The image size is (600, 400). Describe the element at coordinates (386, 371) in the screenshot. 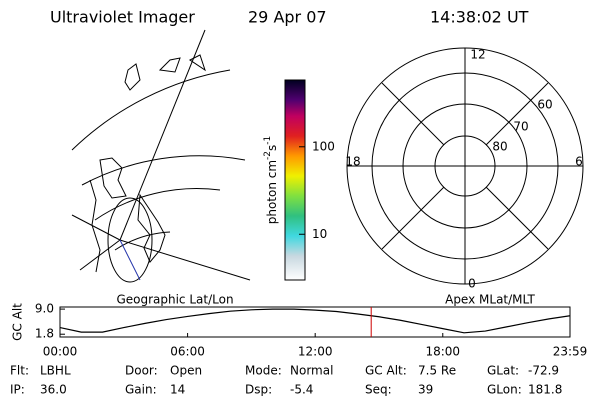

I see `field-label: GC Alt:` at that location.